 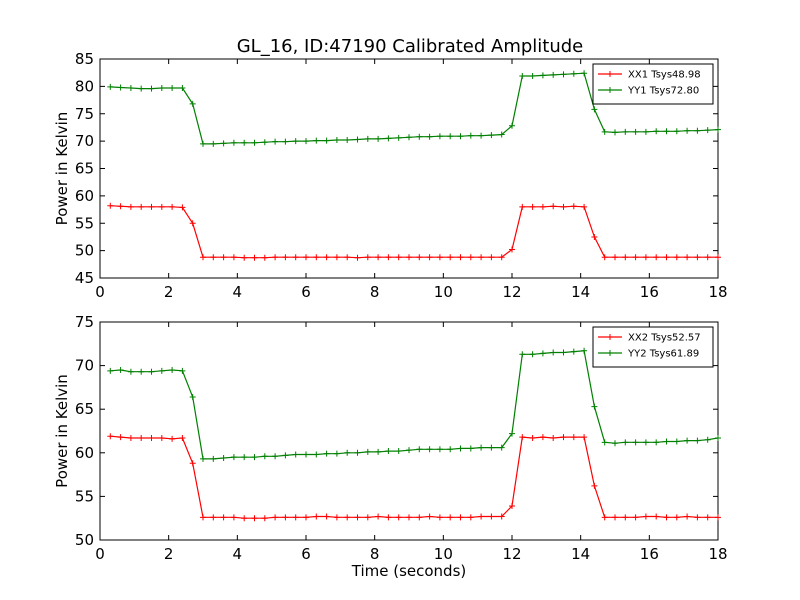 What do you see at coordinates (610, 90) in the screenshot?
I see `top-legend-marker` at bounding box center [610, 90].